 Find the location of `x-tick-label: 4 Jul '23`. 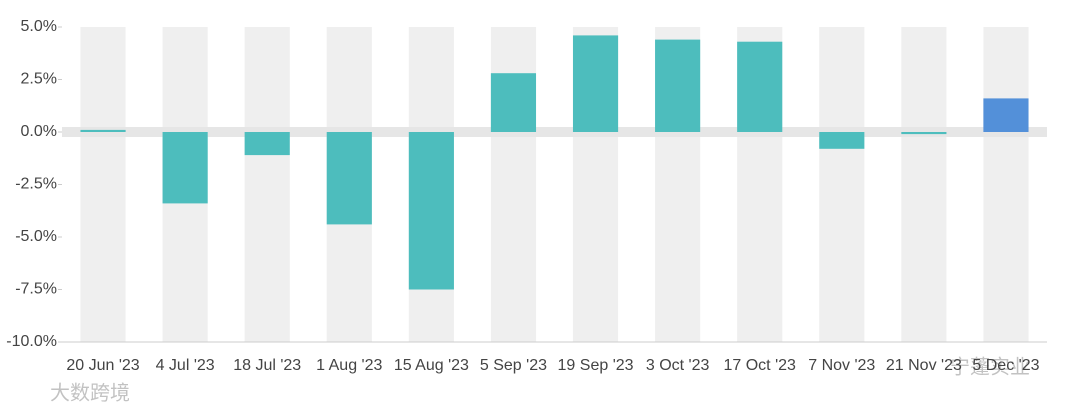

x-tick-label: 4 Jul '23 is located at coordinates (185, 365).